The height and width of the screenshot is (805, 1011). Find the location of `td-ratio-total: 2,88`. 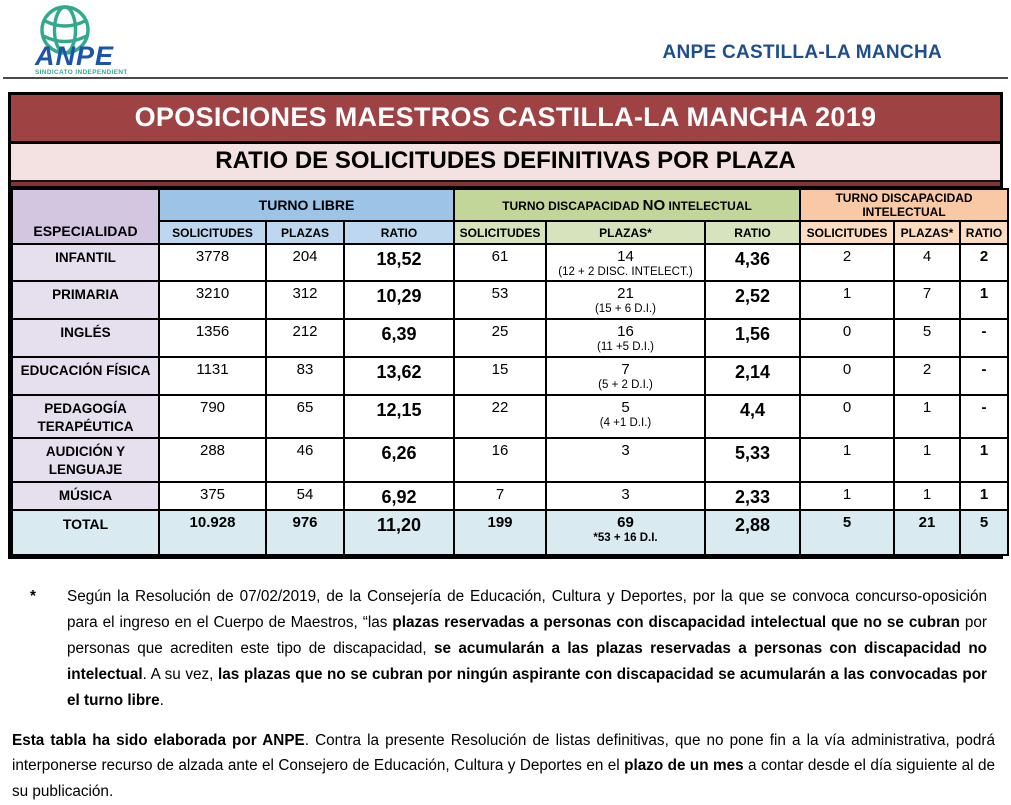

td-ratio-total: 2,88 is located at coordinates (752, 532).